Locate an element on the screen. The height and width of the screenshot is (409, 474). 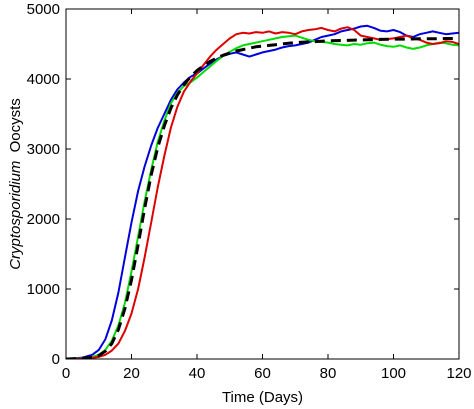
y-axis-label: Cryptosporidium Oocysts is located at coordinates (15, 184).